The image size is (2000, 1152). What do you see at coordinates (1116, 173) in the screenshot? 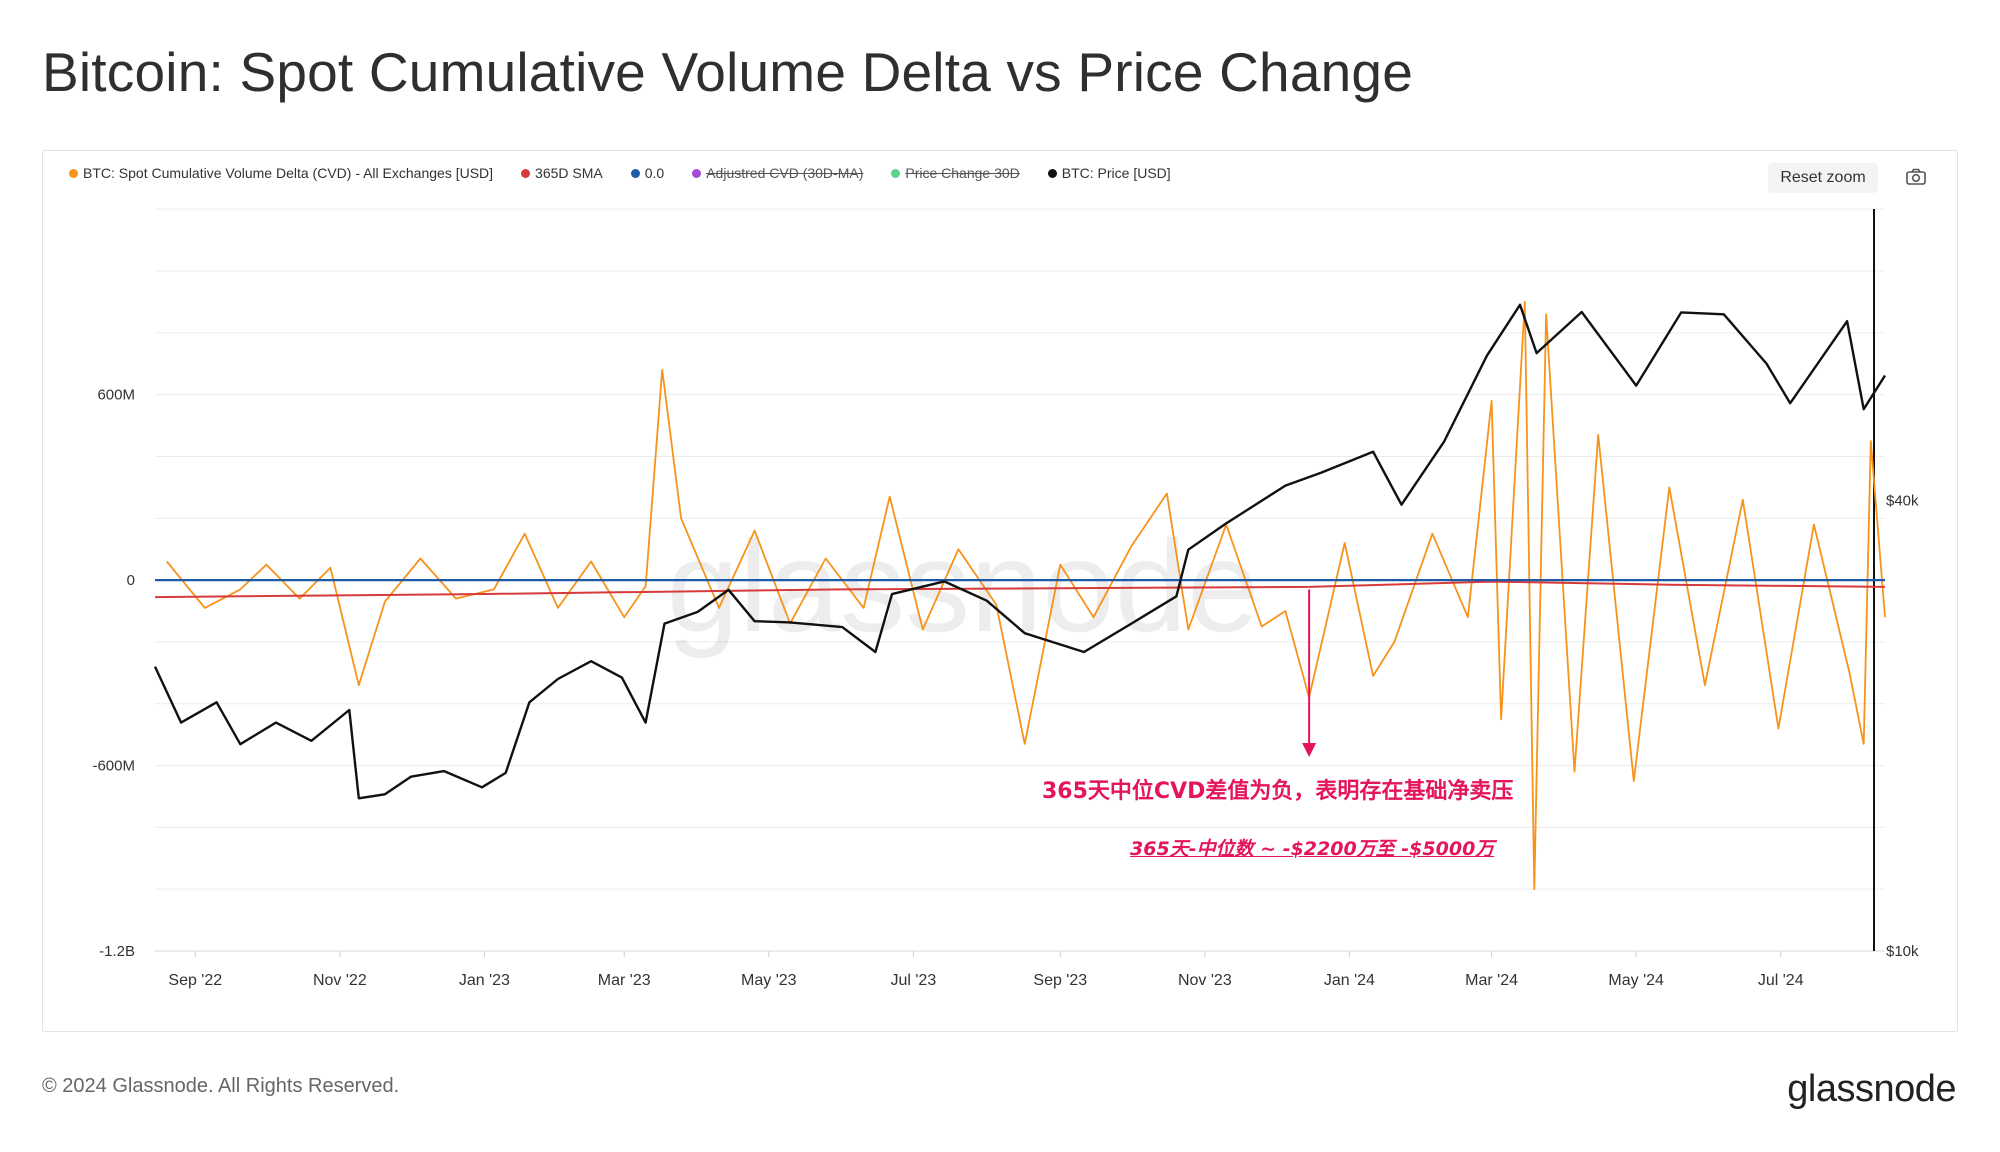
I see `legend-label-btc-price: BTC: Price [USD]` at bounding box center [1116, 173].